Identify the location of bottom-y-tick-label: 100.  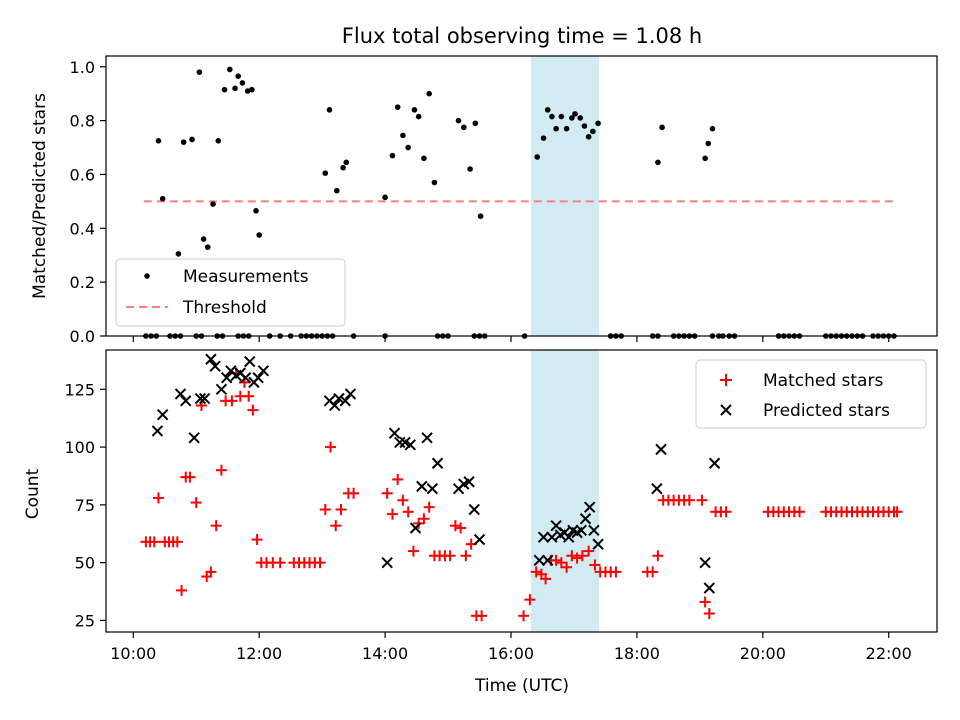
(79, 447).